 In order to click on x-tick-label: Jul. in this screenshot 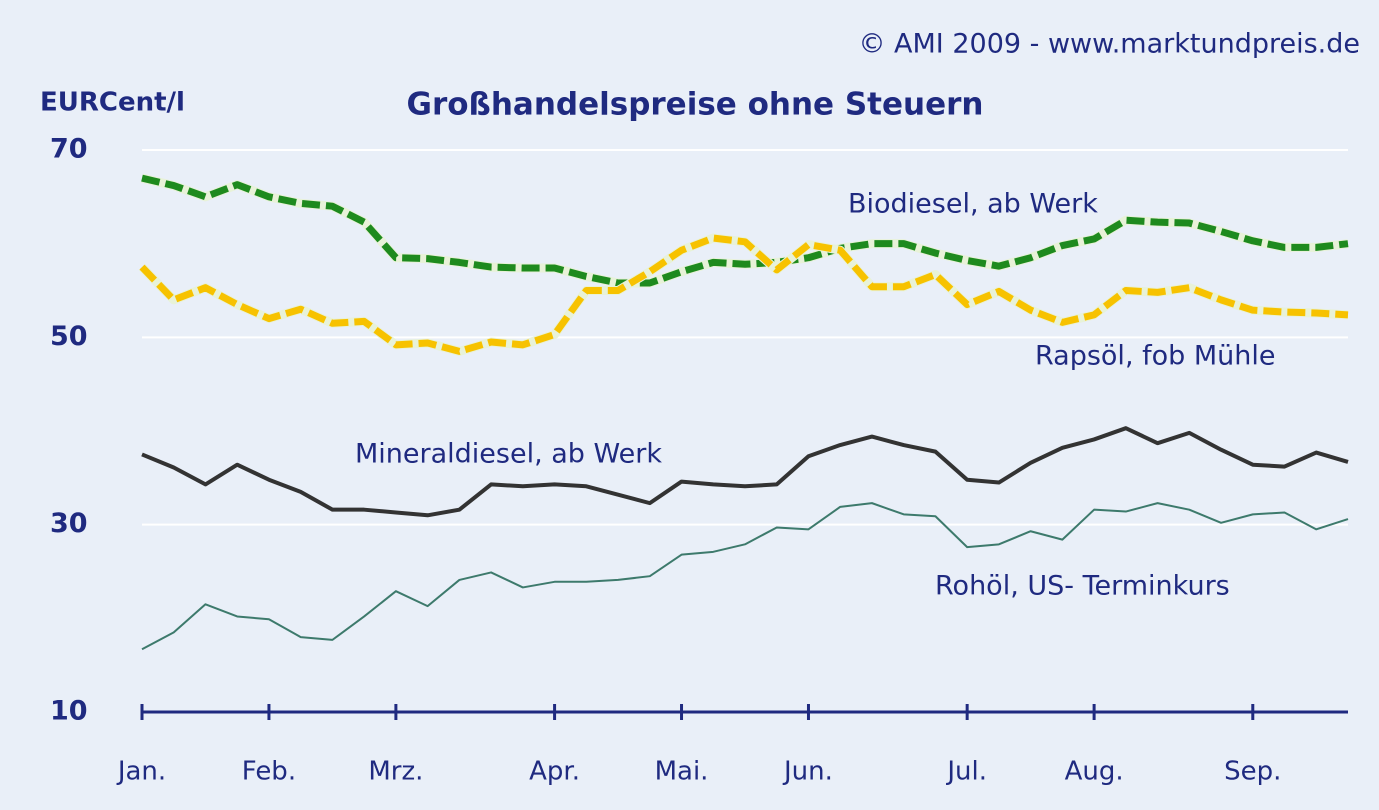, I will do `click(966, 772)`.